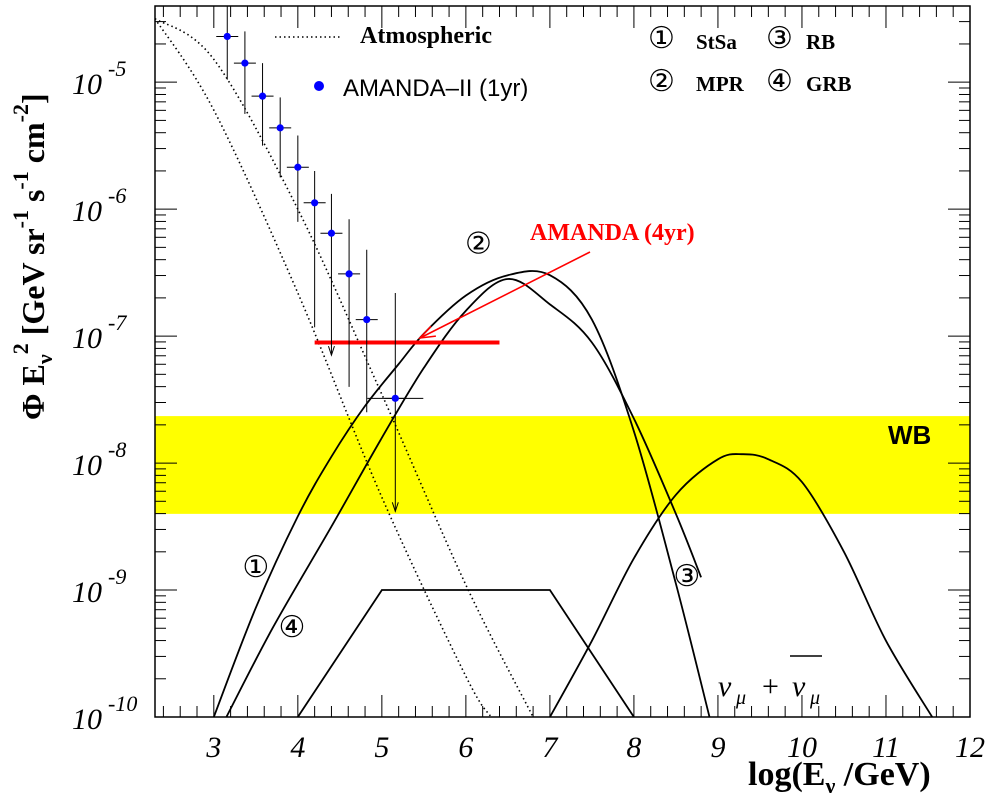 The width and height of the screenshot is (989, 803). I want to click on curve-label: ①, so click(255, 567).